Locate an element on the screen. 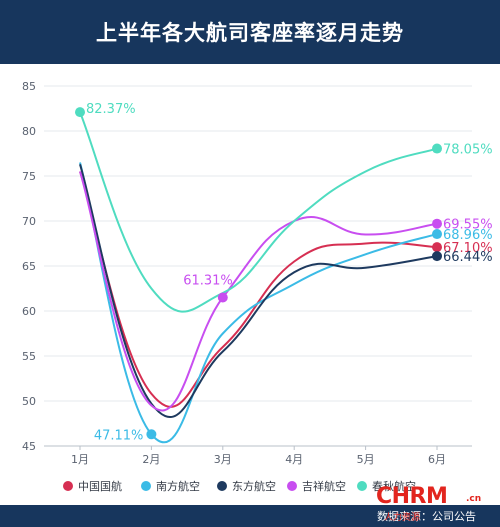 The image size is (500, 527). y-tick-label: 55 is located at coordinates (29, 356).